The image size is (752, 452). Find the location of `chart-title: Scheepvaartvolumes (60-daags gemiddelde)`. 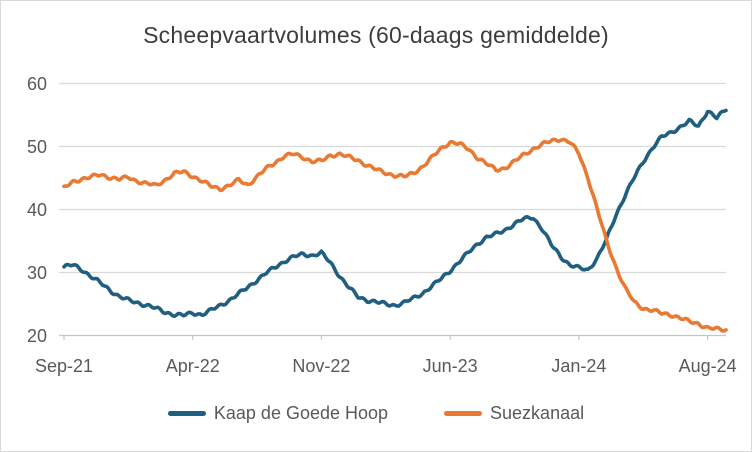

chart-title: Scheepvaartvolumes (60-daags gemiddelde) is located at coordinates (376, 35).